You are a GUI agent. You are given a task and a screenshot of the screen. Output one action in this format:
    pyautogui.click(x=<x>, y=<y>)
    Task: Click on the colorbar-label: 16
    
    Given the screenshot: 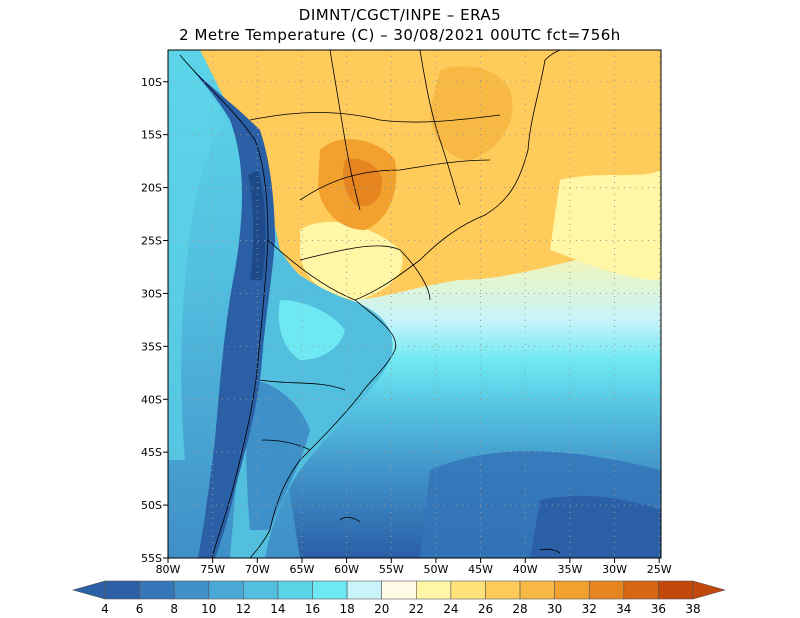 What is the action you would take?
    pyautogui.click(x=312, y=609)
    